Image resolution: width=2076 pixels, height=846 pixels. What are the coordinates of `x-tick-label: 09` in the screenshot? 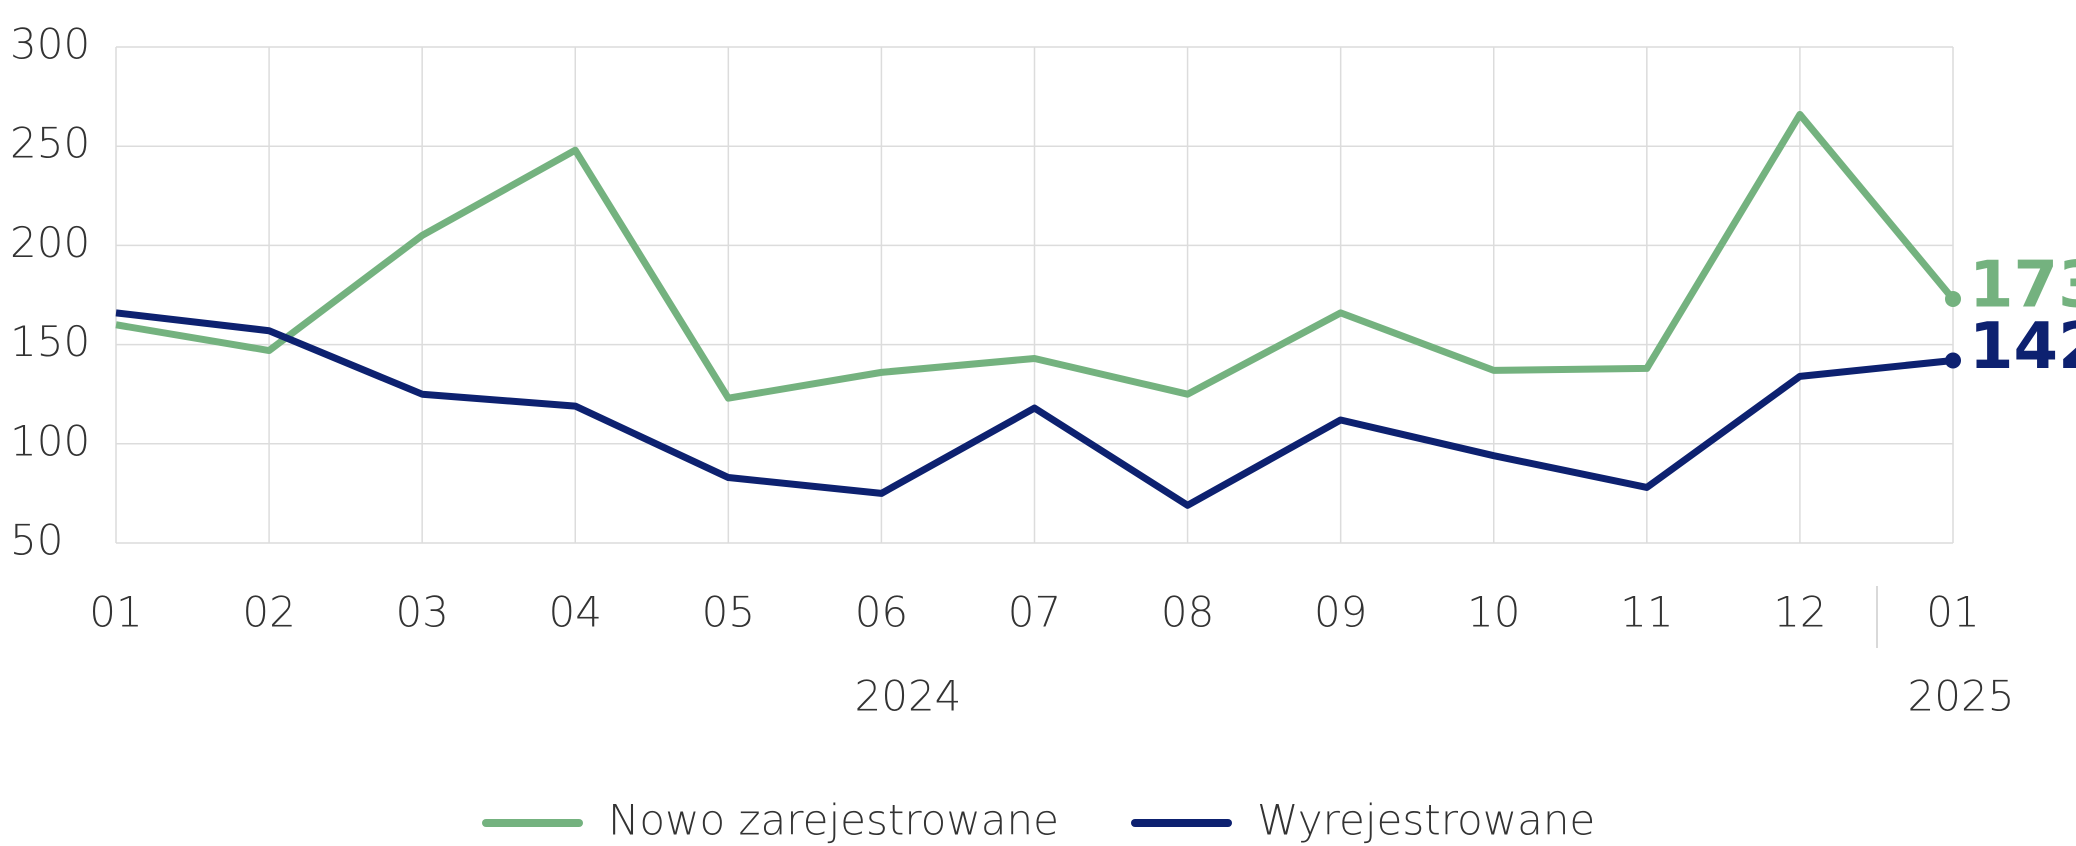 It's located at (1340, 612).